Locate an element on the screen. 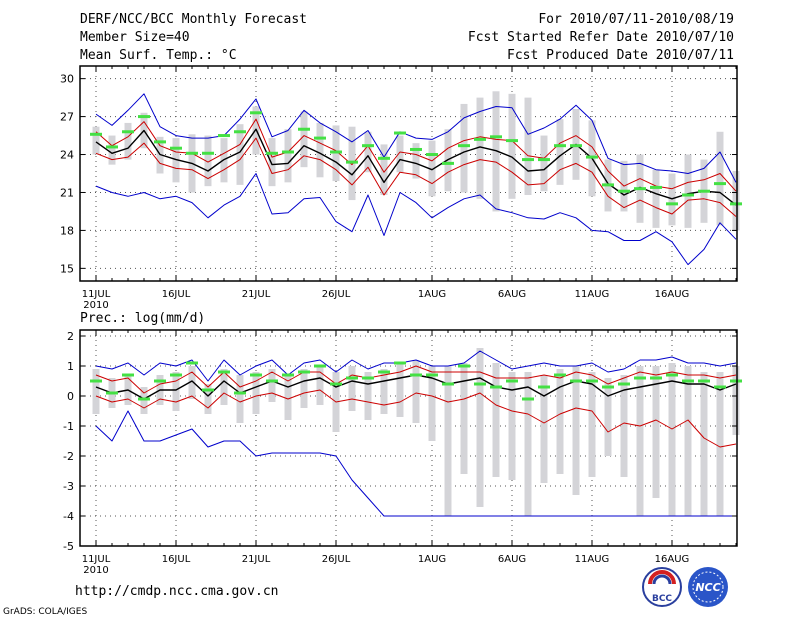 This screenshot has width=800, height=618. max-line is located at coordinates (416, 366).